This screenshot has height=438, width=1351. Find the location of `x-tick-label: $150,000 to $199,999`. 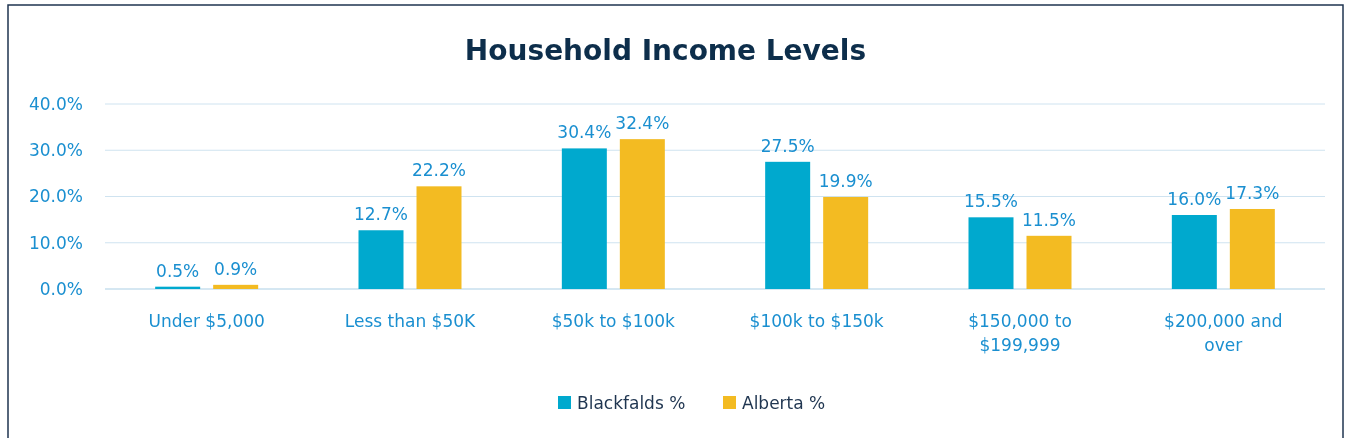

x-tick-label: $150,000 to $199,999 is located at coordinates (1020, 333).